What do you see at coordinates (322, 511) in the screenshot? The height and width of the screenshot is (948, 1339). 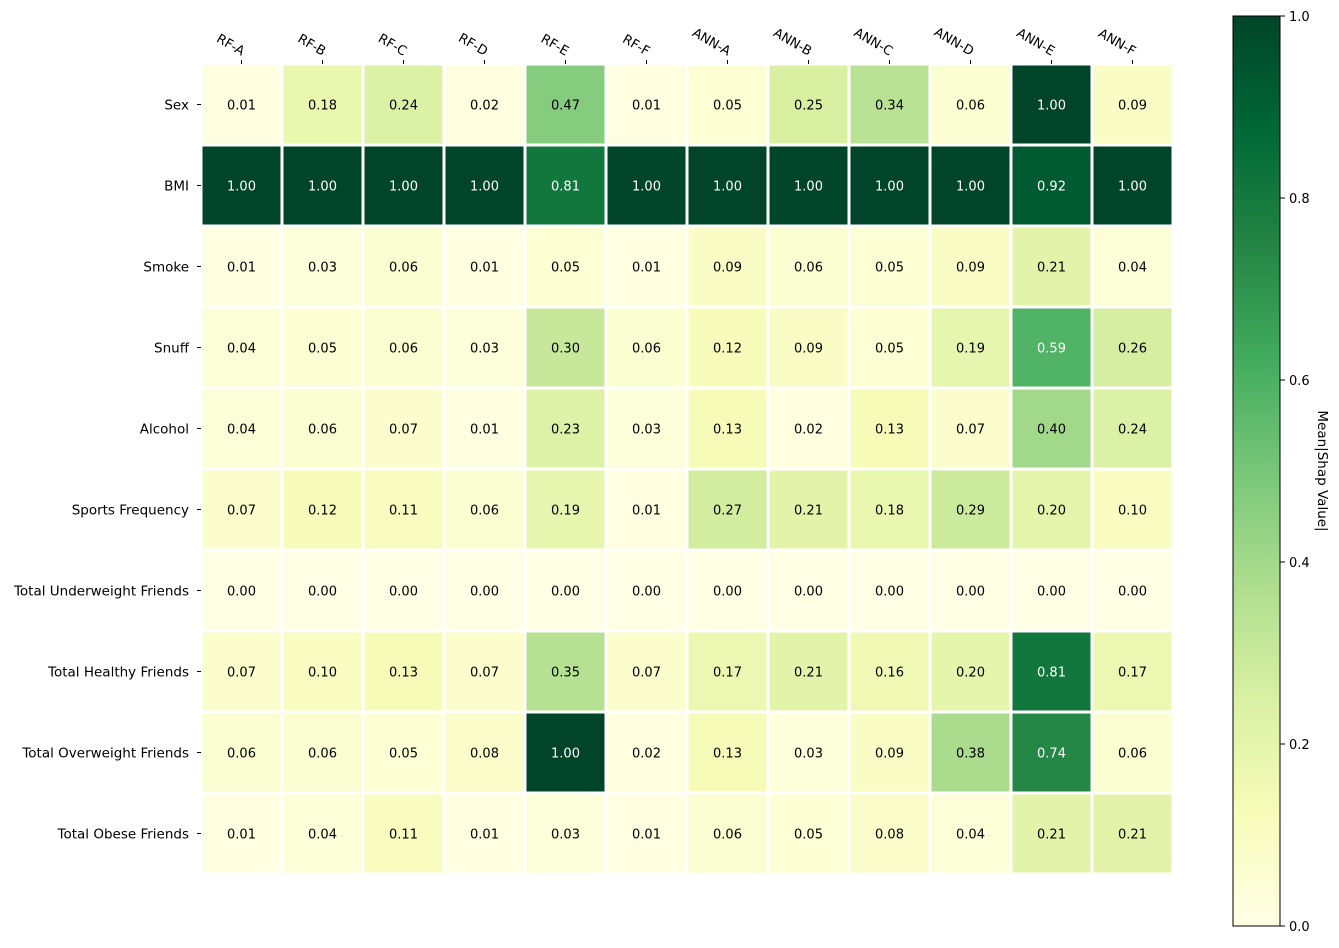 I see `cell-value-label: 0.12` at bounding box center [322, 511].